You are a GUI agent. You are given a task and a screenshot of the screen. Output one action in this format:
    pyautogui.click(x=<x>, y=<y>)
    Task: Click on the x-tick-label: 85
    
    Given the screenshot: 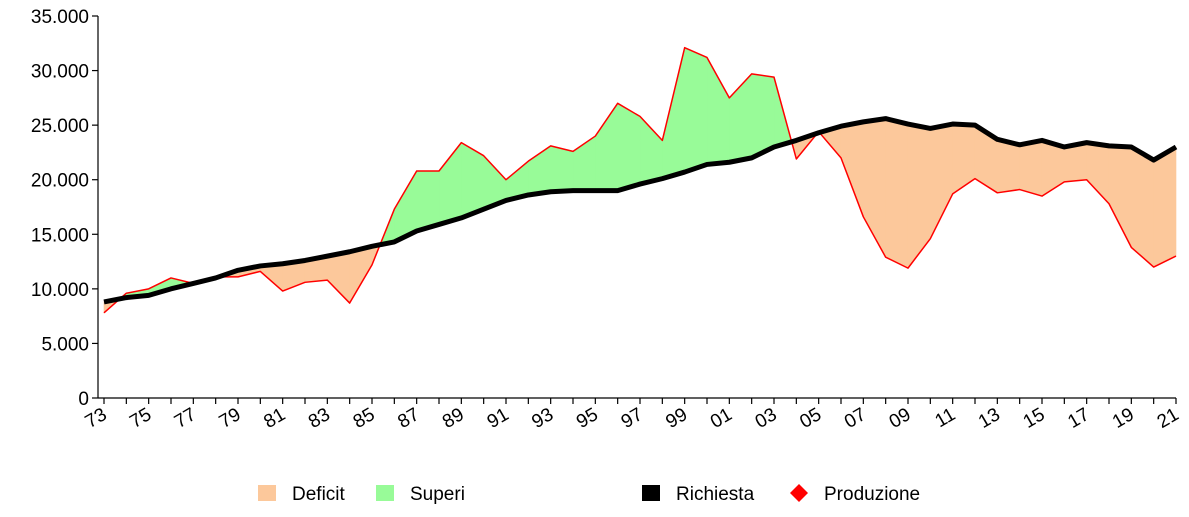 What is the action you would take?
    pyautogui.click(x=364, y=418)
    